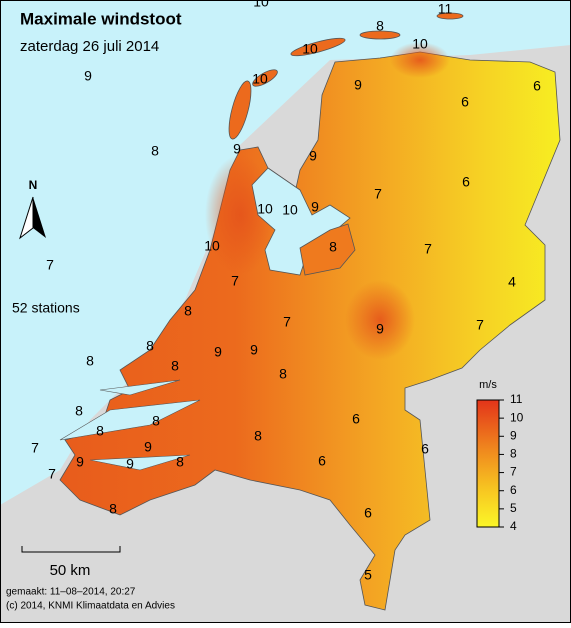 The width and height of the screenshot is (571, 628). What do you see at coordinates (488, 385) in the screenshot?
I see `legend-unit: m/s` at bounding box center [488, 385].